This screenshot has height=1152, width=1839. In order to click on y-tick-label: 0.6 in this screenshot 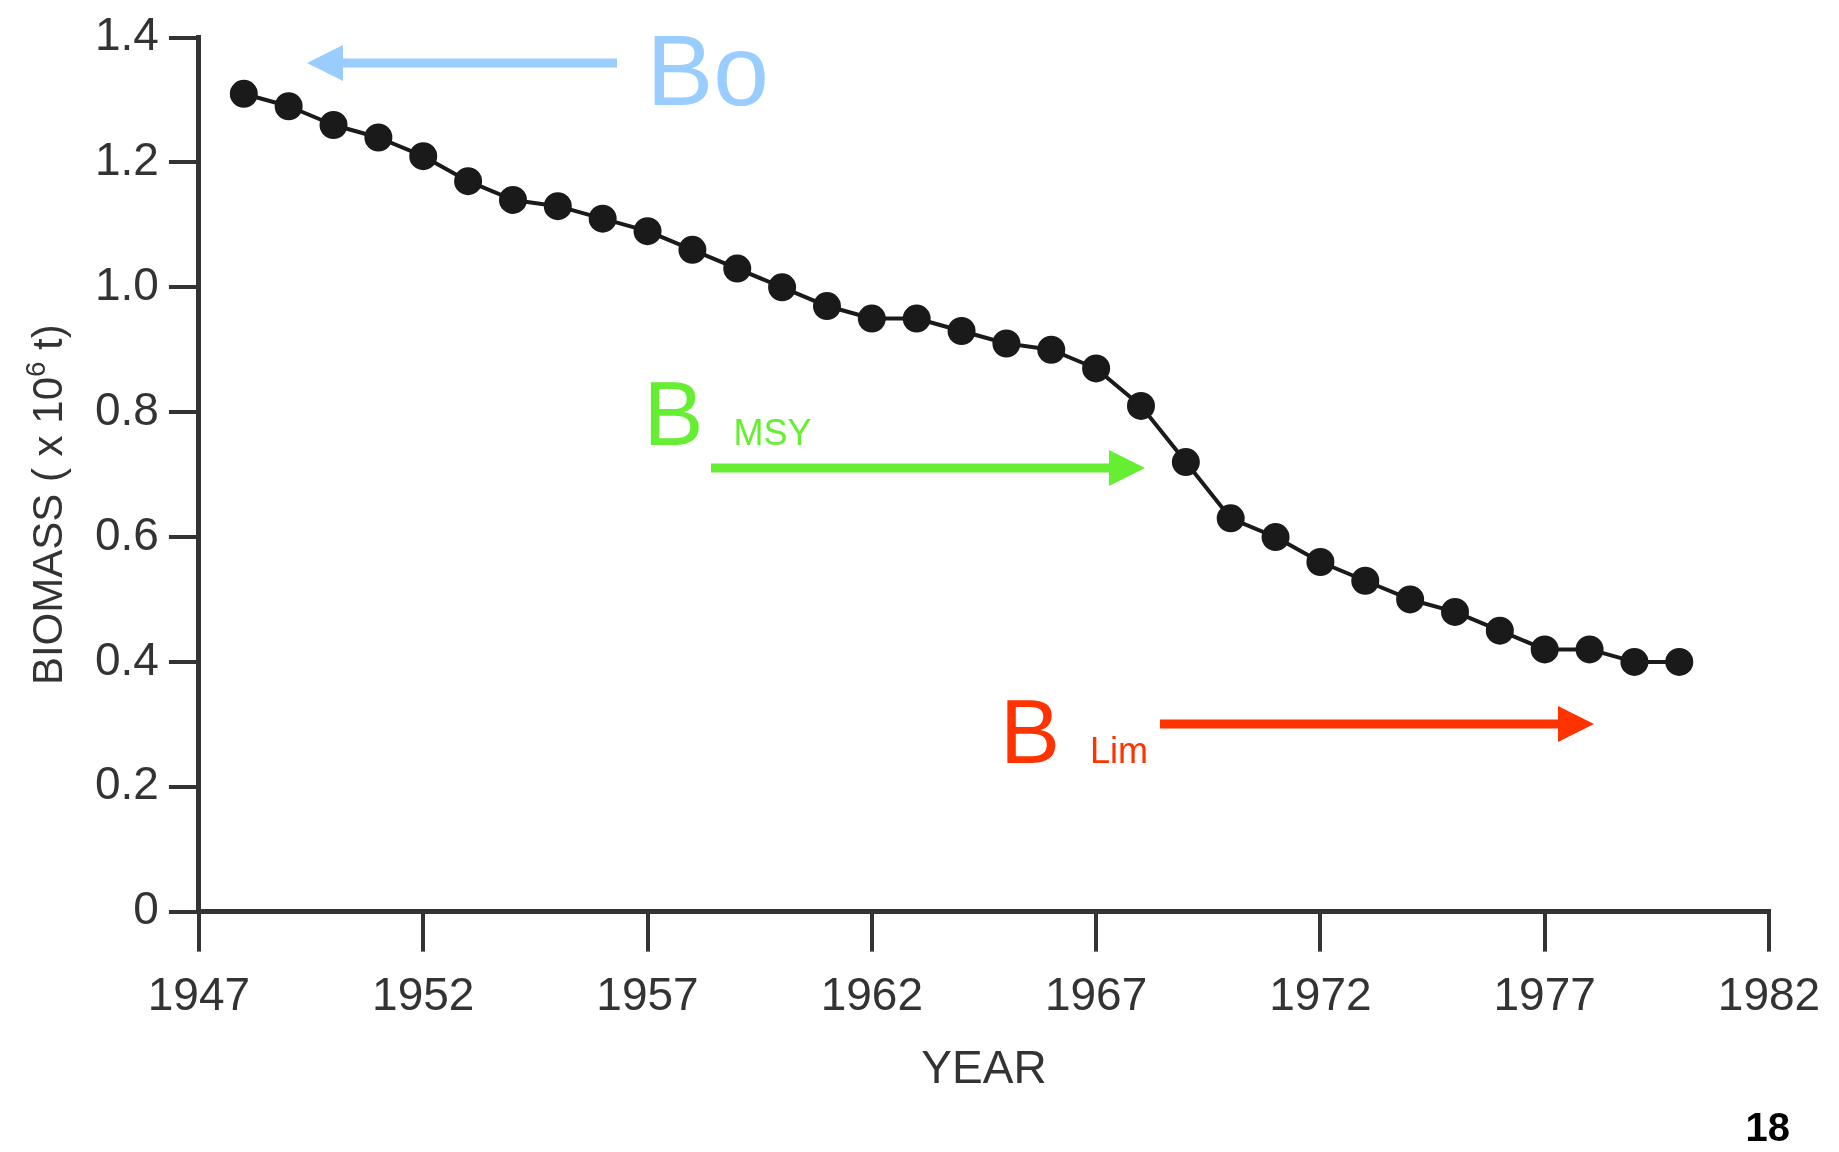, I will do `click(126, 533)`.